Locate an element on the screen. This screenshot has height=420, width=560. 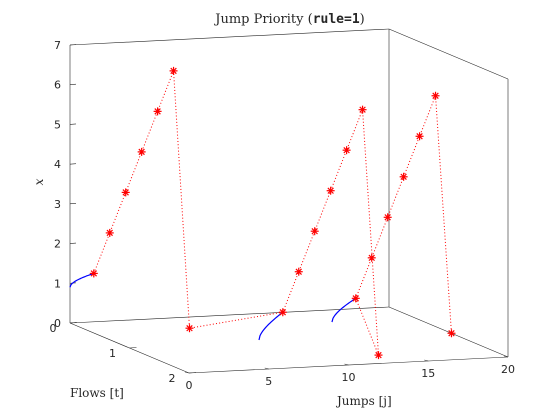
x-tick-label: 10 is located at coordinates (349, 377).